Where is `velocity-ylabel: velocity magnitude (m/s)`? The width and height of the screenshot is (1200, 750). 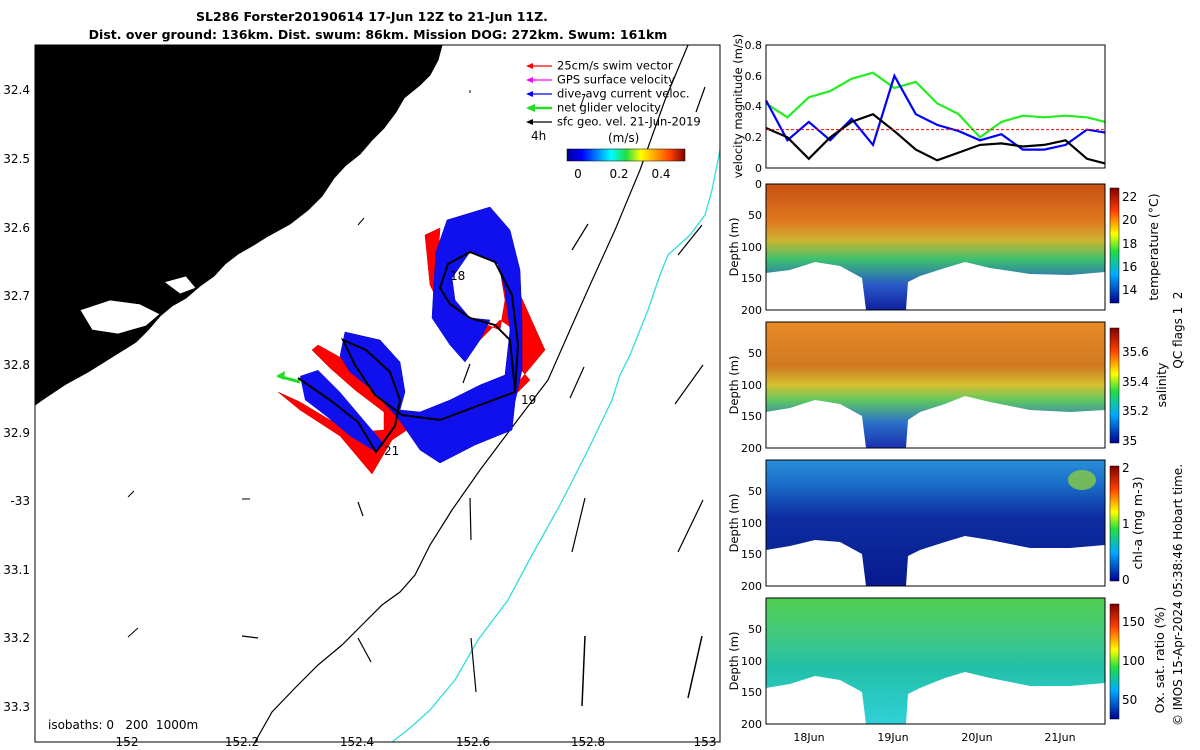
velocity-ylabel: velocity magnitude (m/s) is located at coordinates (738, 106).